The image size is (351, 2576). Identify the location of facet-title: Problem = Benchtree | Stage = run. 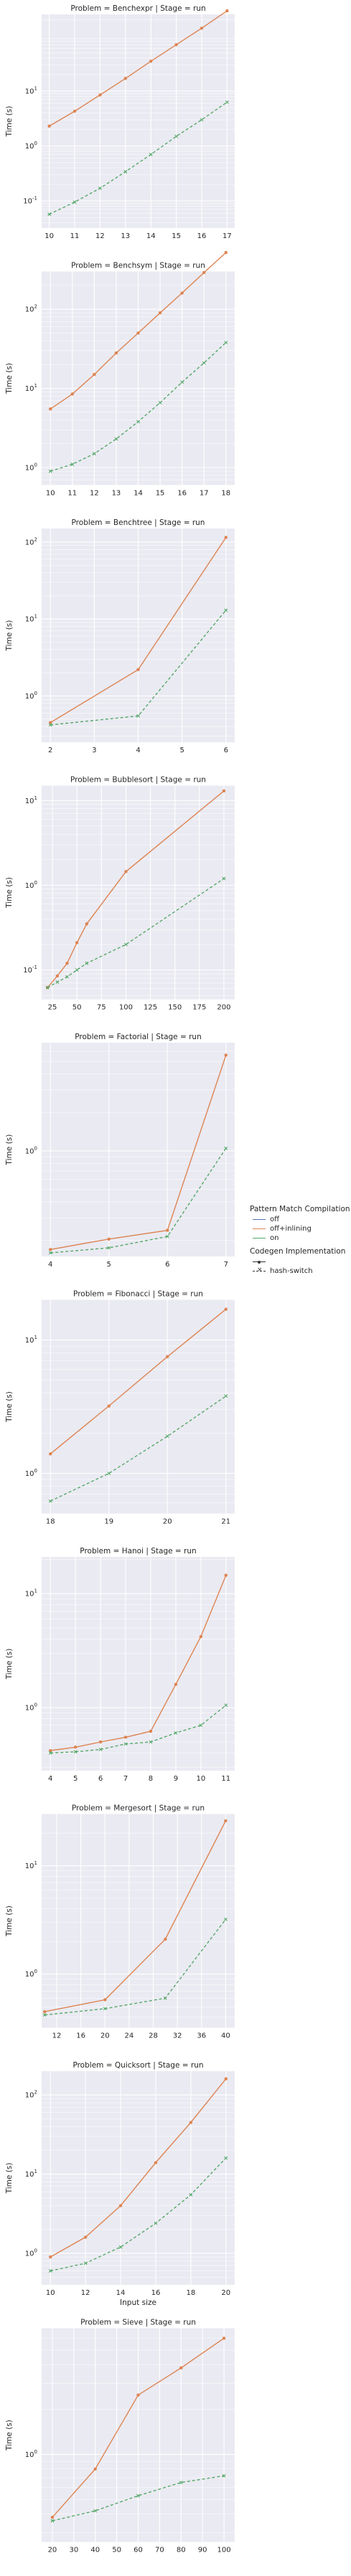
(138, 522).